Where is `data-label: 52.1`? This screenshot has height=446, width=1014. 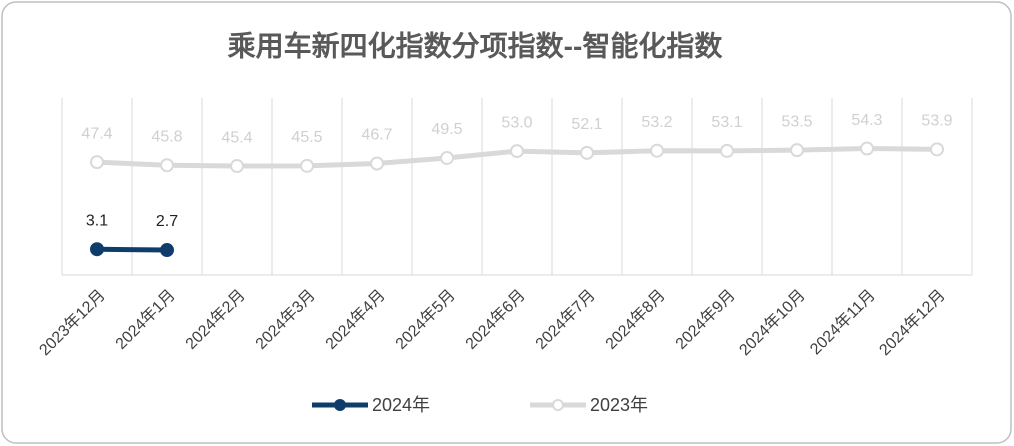
data-label: 52.1 is located at coordinates (586, 124).